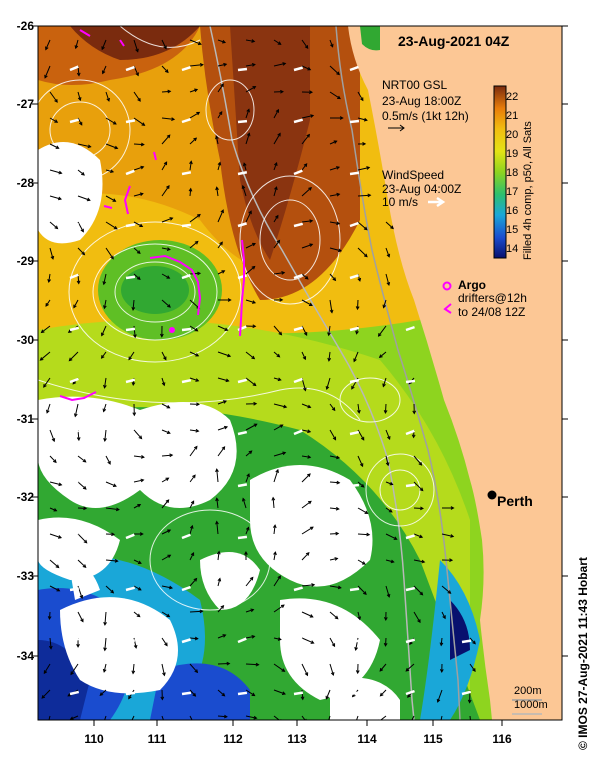  Describe the element at coordinates (512, 211) in the screenshot. I see `colorbar-tick: 16` at that location.